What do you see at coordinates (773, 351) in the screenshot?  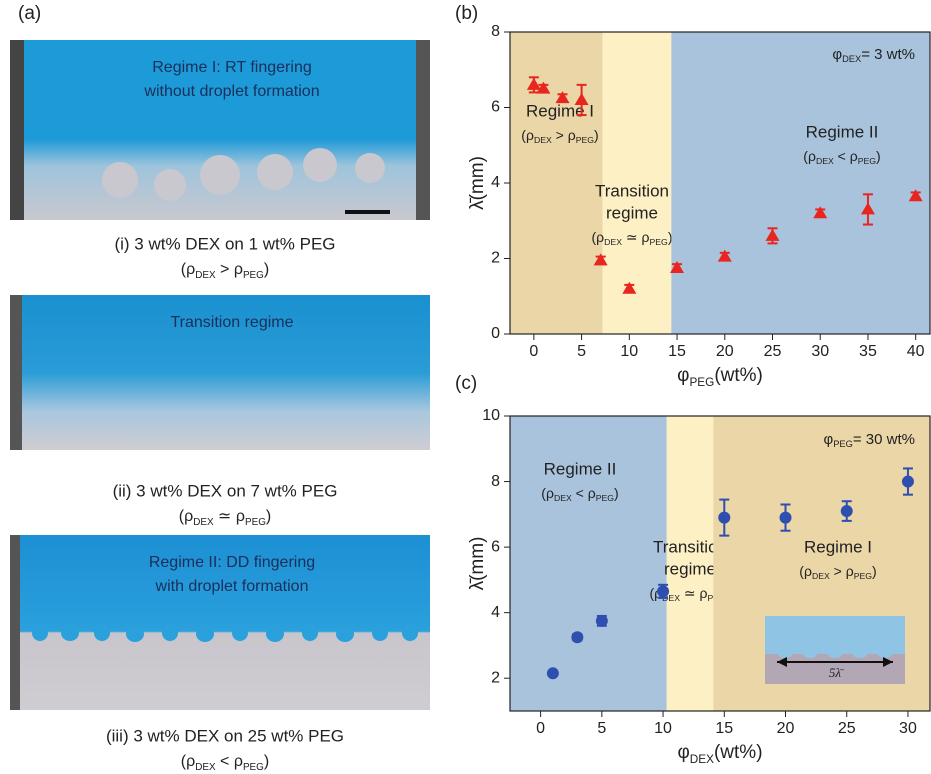 I see `x-tick-label: 25` at bounding box center [773, 351].